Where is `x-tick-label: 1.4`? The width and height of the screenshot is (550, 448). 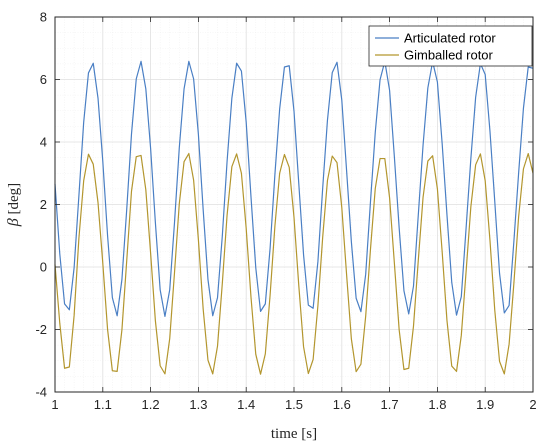 x-tick-label: 1.4 is located at coordinates (246, 404).